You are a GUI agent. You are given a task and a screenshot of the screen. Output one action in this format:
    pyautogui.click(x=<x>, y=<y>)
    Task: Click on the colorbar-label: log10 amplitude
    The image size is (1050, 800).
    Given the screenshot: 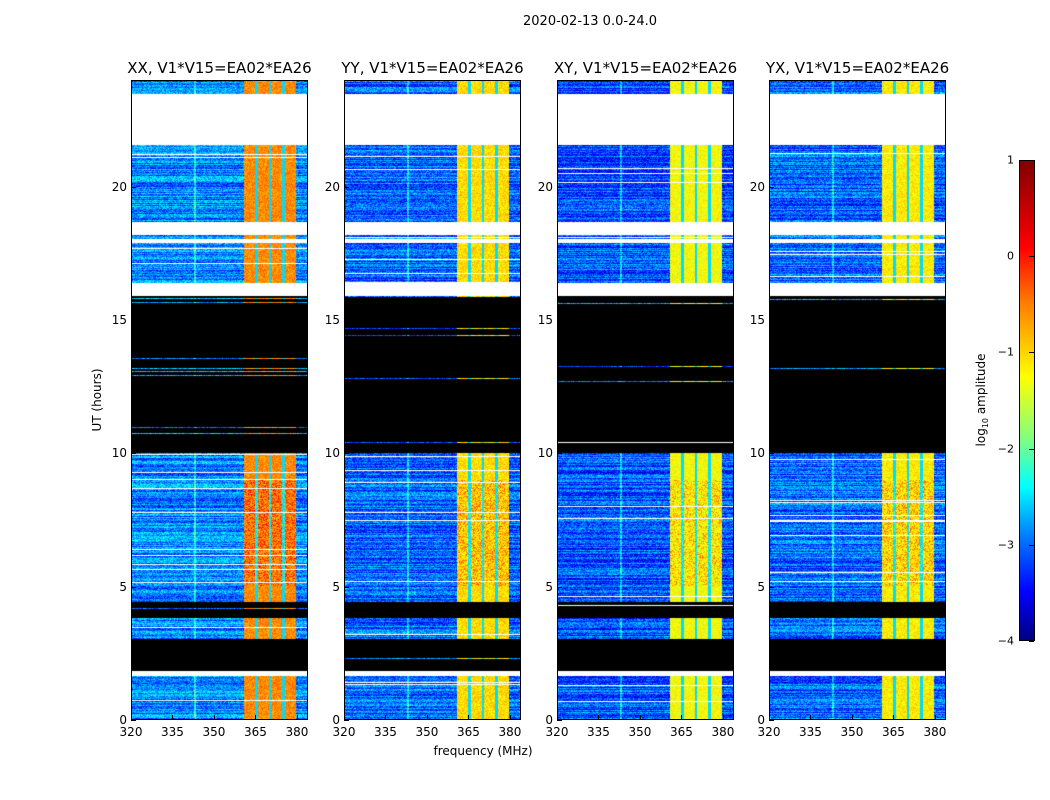 What is the action you would take?
    pyautogui.click(x=982, y=400)
    